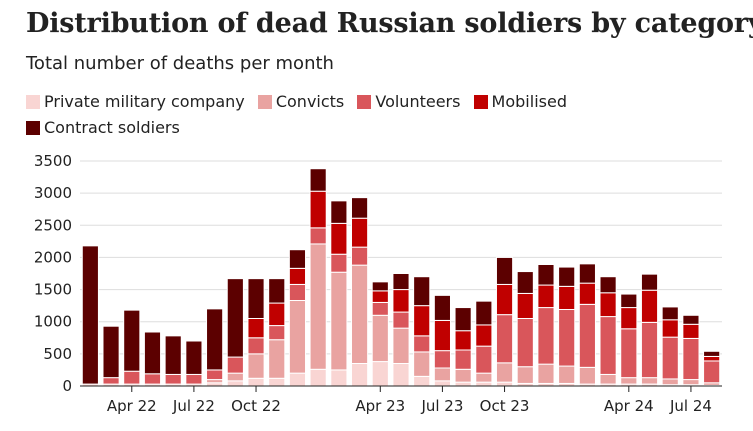 This screenshot has width=753, height=431. I want to click on legend-label: Contract soldiers, so click(112, 127).